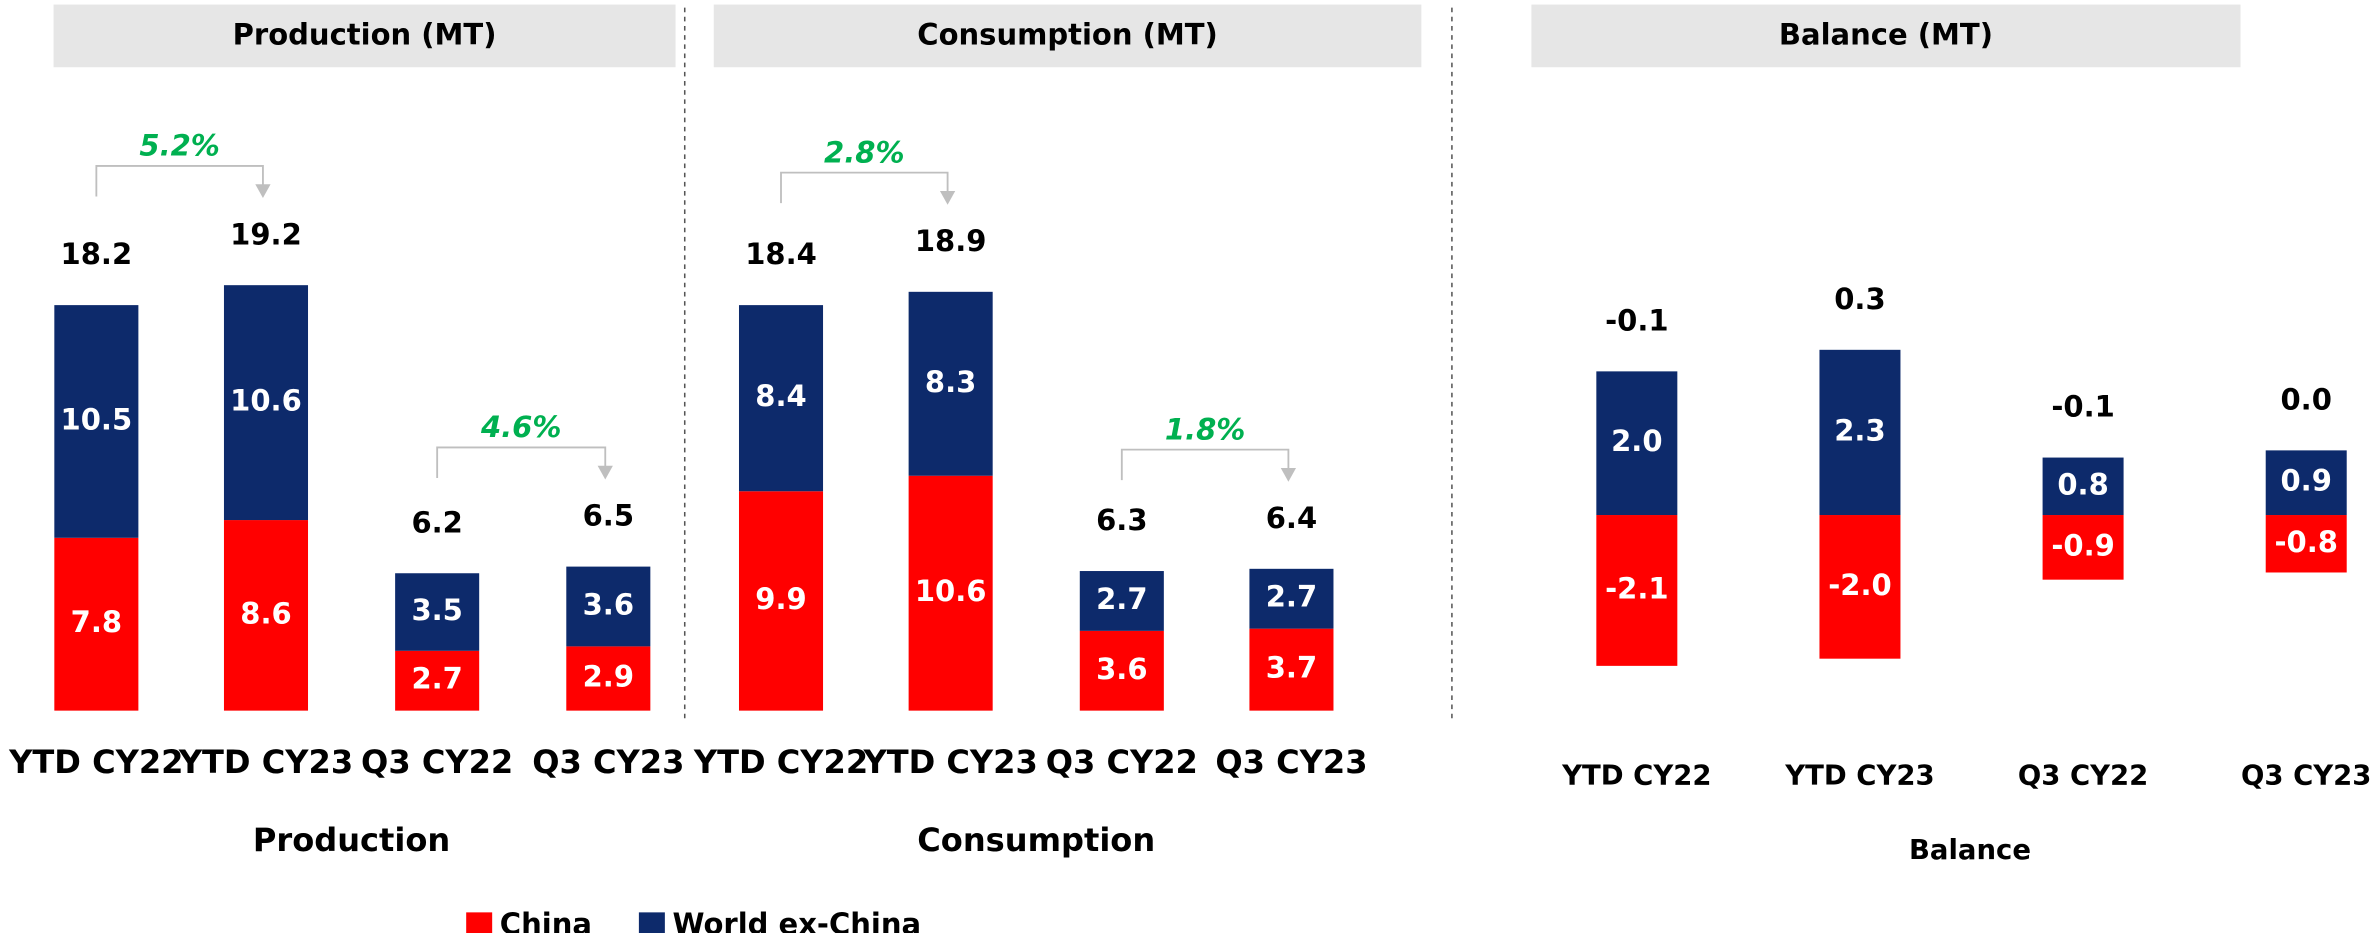 The image size is (2372, 933). Describe the element at coordinates (97, 419) in the screenshot. I see `data-label: 10.5` at that location.